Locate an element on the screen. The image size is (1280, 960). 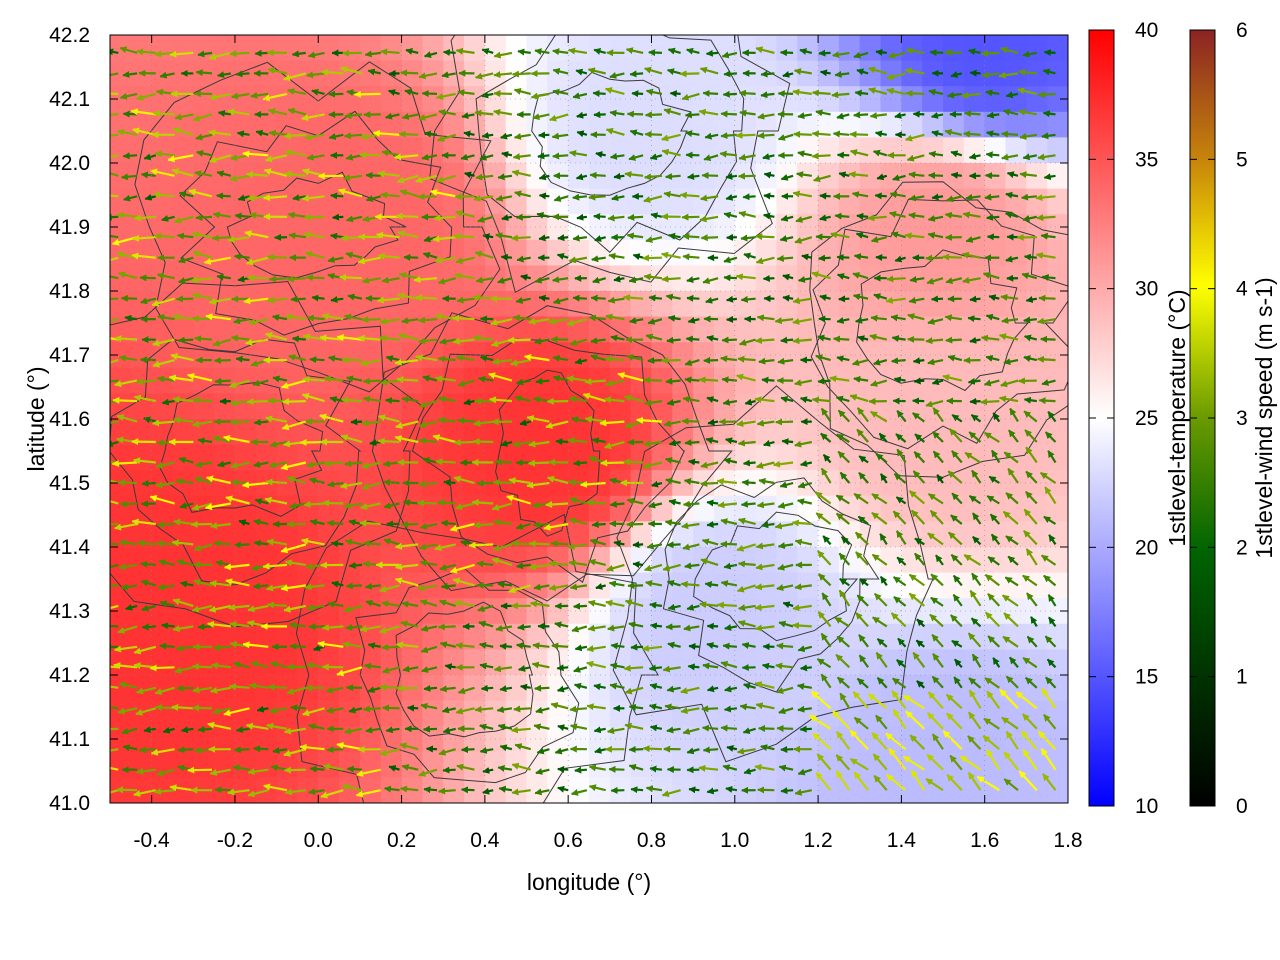
temperature-colorbar: 10 15 20 25 30 35 40 1stlevel-temperature (°C) is located at coordinates (1139, 418).